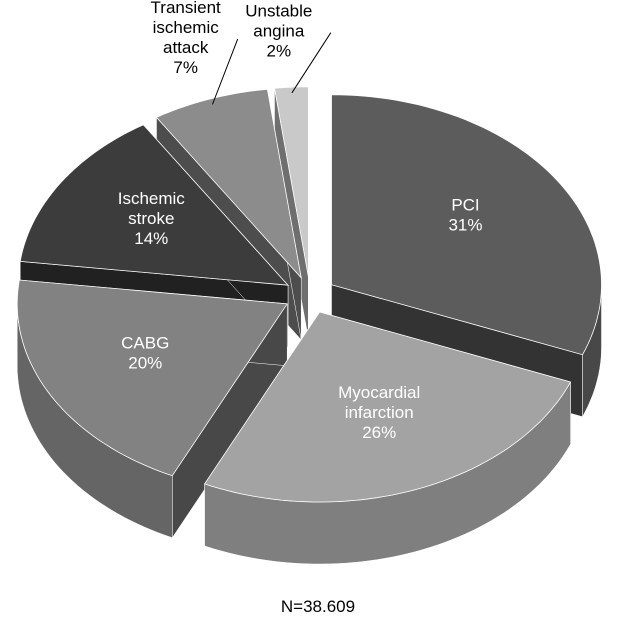 The height and width of the screenshot is (629, 618). What do you see at coordinates (186, 47) in the screenshot?
I see `label-line: attack` at bounding box center [186, 47].